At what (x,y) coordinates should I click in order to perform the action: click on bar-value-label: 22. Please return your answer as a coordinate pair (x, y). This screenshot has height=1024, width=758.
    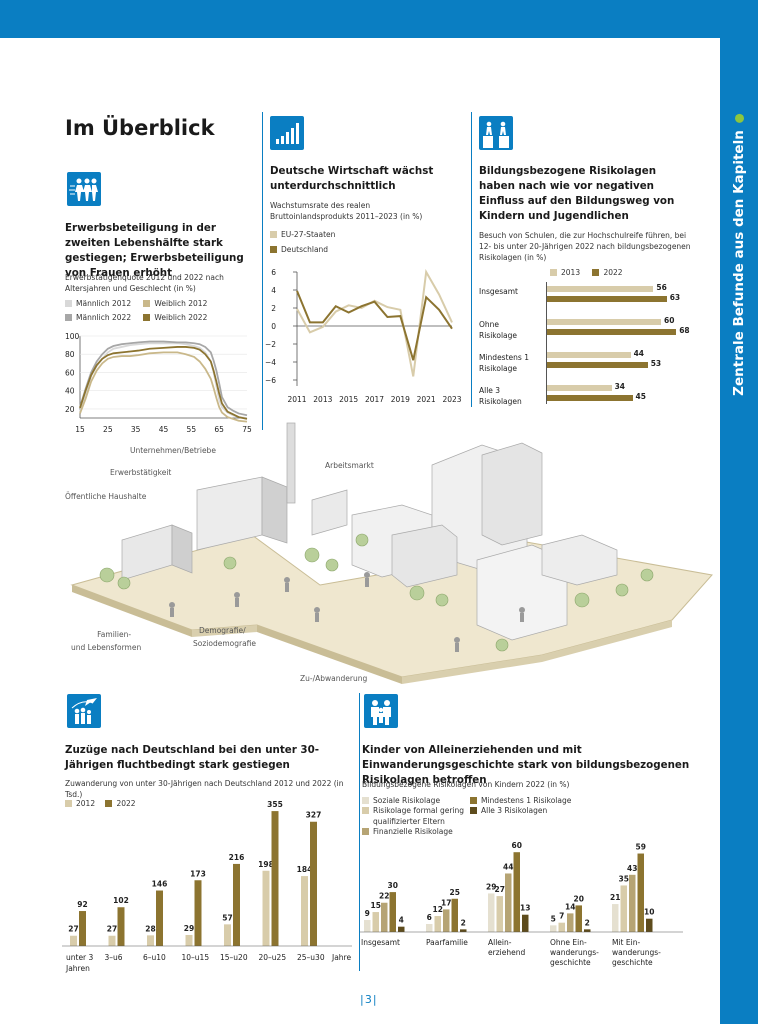
    Looking at the image, I should click on (384, 896).